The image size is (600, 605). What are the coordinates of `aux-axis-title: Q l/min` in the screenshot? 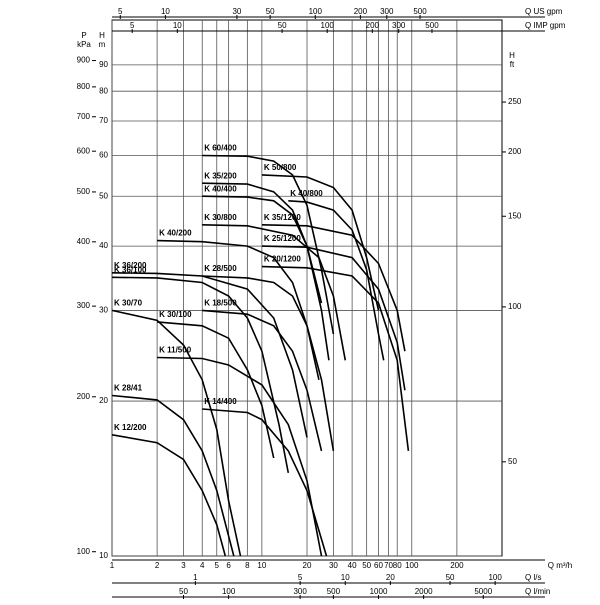 It's located at (537, 591).